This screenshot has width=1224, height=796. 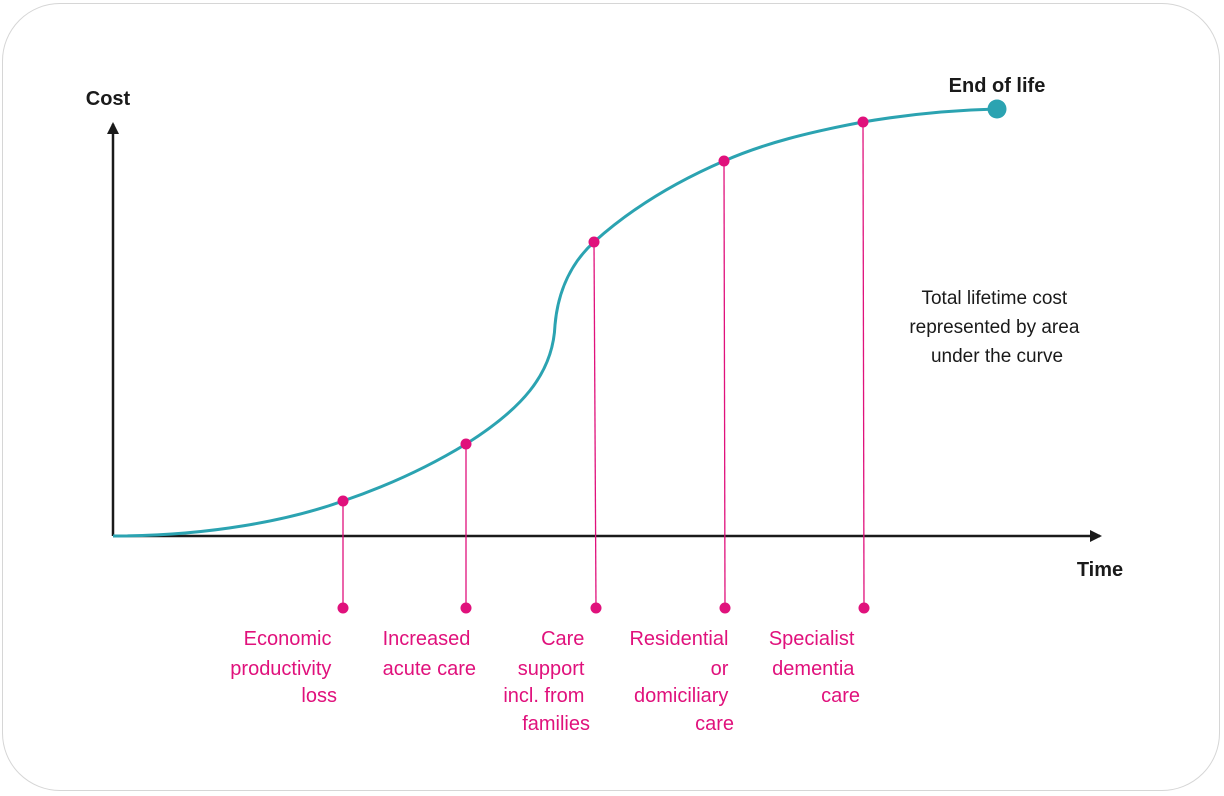 What do you see at coordinates (997, 86) in the screenshot?
I see `end-of-life-label: End of life` at bounding box center [997, 86].